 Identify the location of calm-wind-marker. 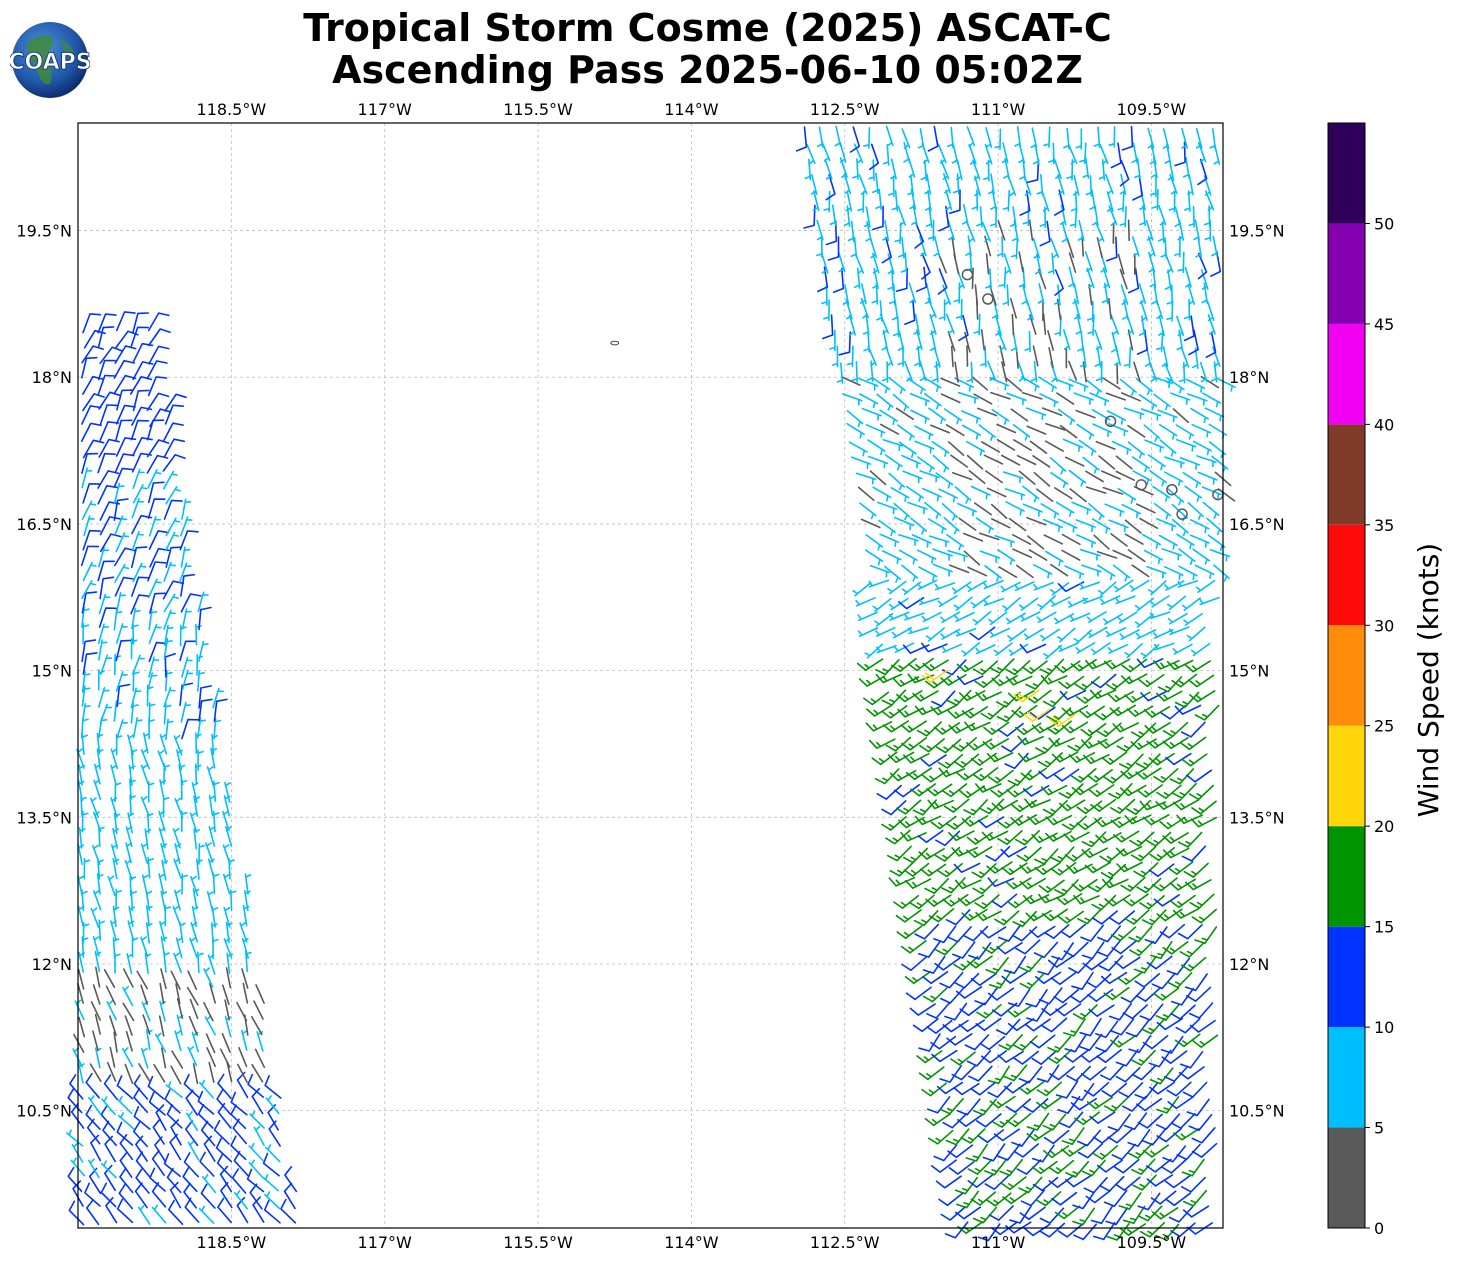
(1110, 421).